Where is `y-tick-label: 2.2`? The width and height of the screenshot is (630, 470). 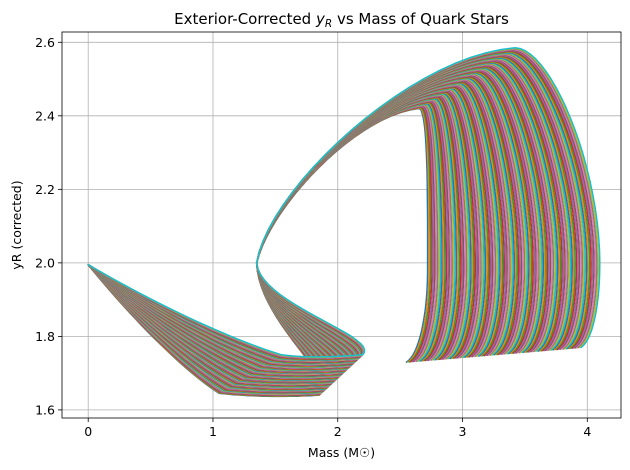 y-tick-label: 2.2 is located at coordinates (45, 189).